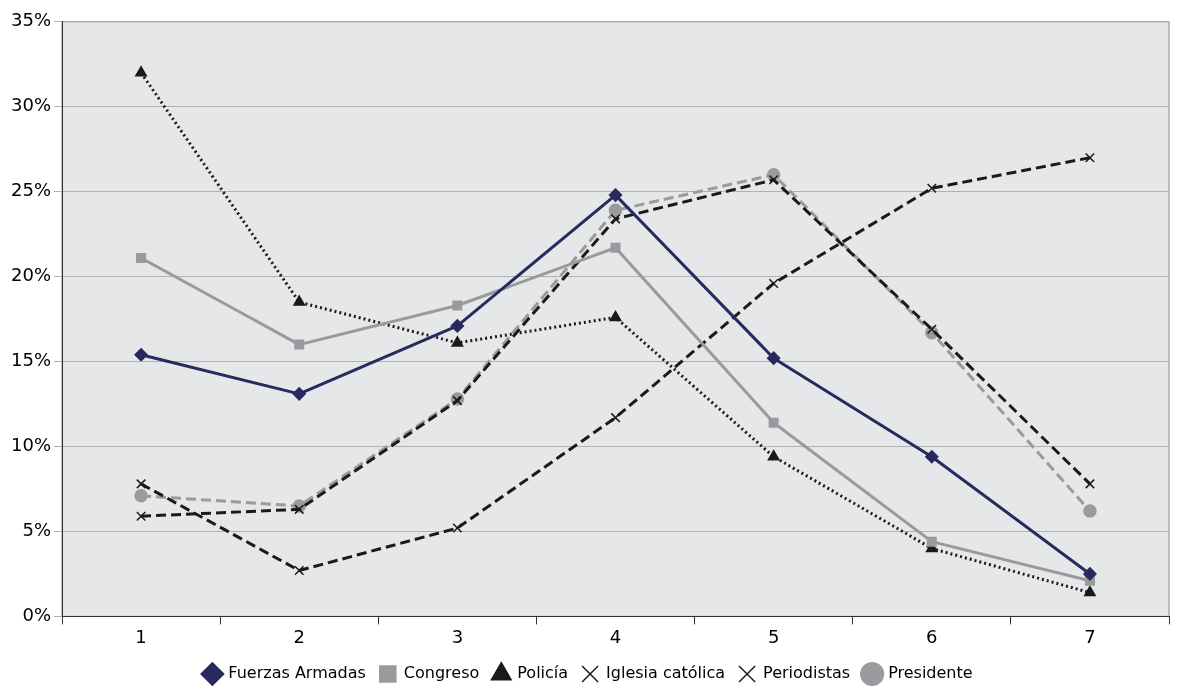 This screenshot has height=700, width=1197. What do you see at coordinates (31, 360) in the screenshot?
I see `y-tick-label: 15%` at bounding box center [31, 360].